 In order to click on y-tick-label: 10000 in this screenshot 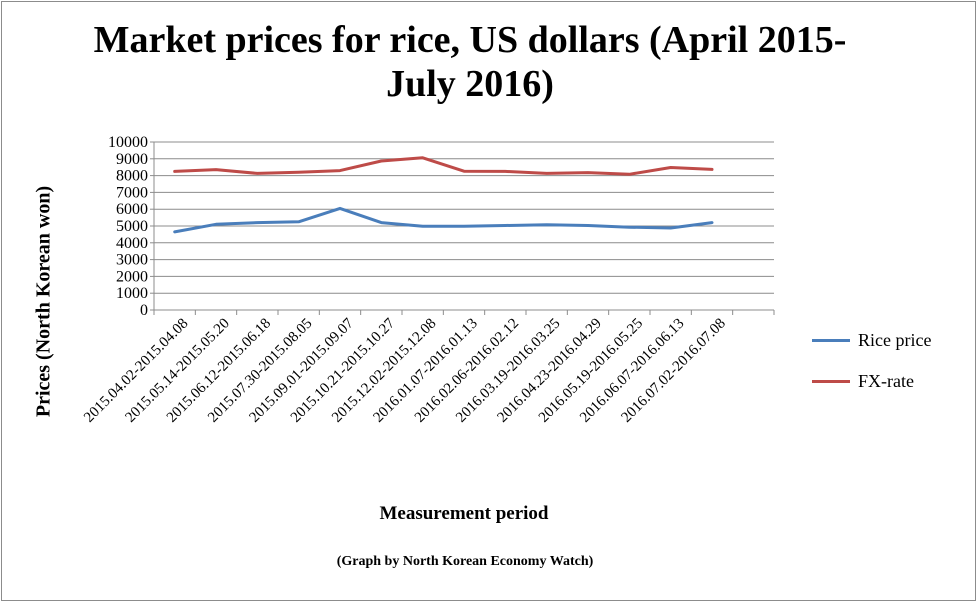, I will do `click(128, 142)`.